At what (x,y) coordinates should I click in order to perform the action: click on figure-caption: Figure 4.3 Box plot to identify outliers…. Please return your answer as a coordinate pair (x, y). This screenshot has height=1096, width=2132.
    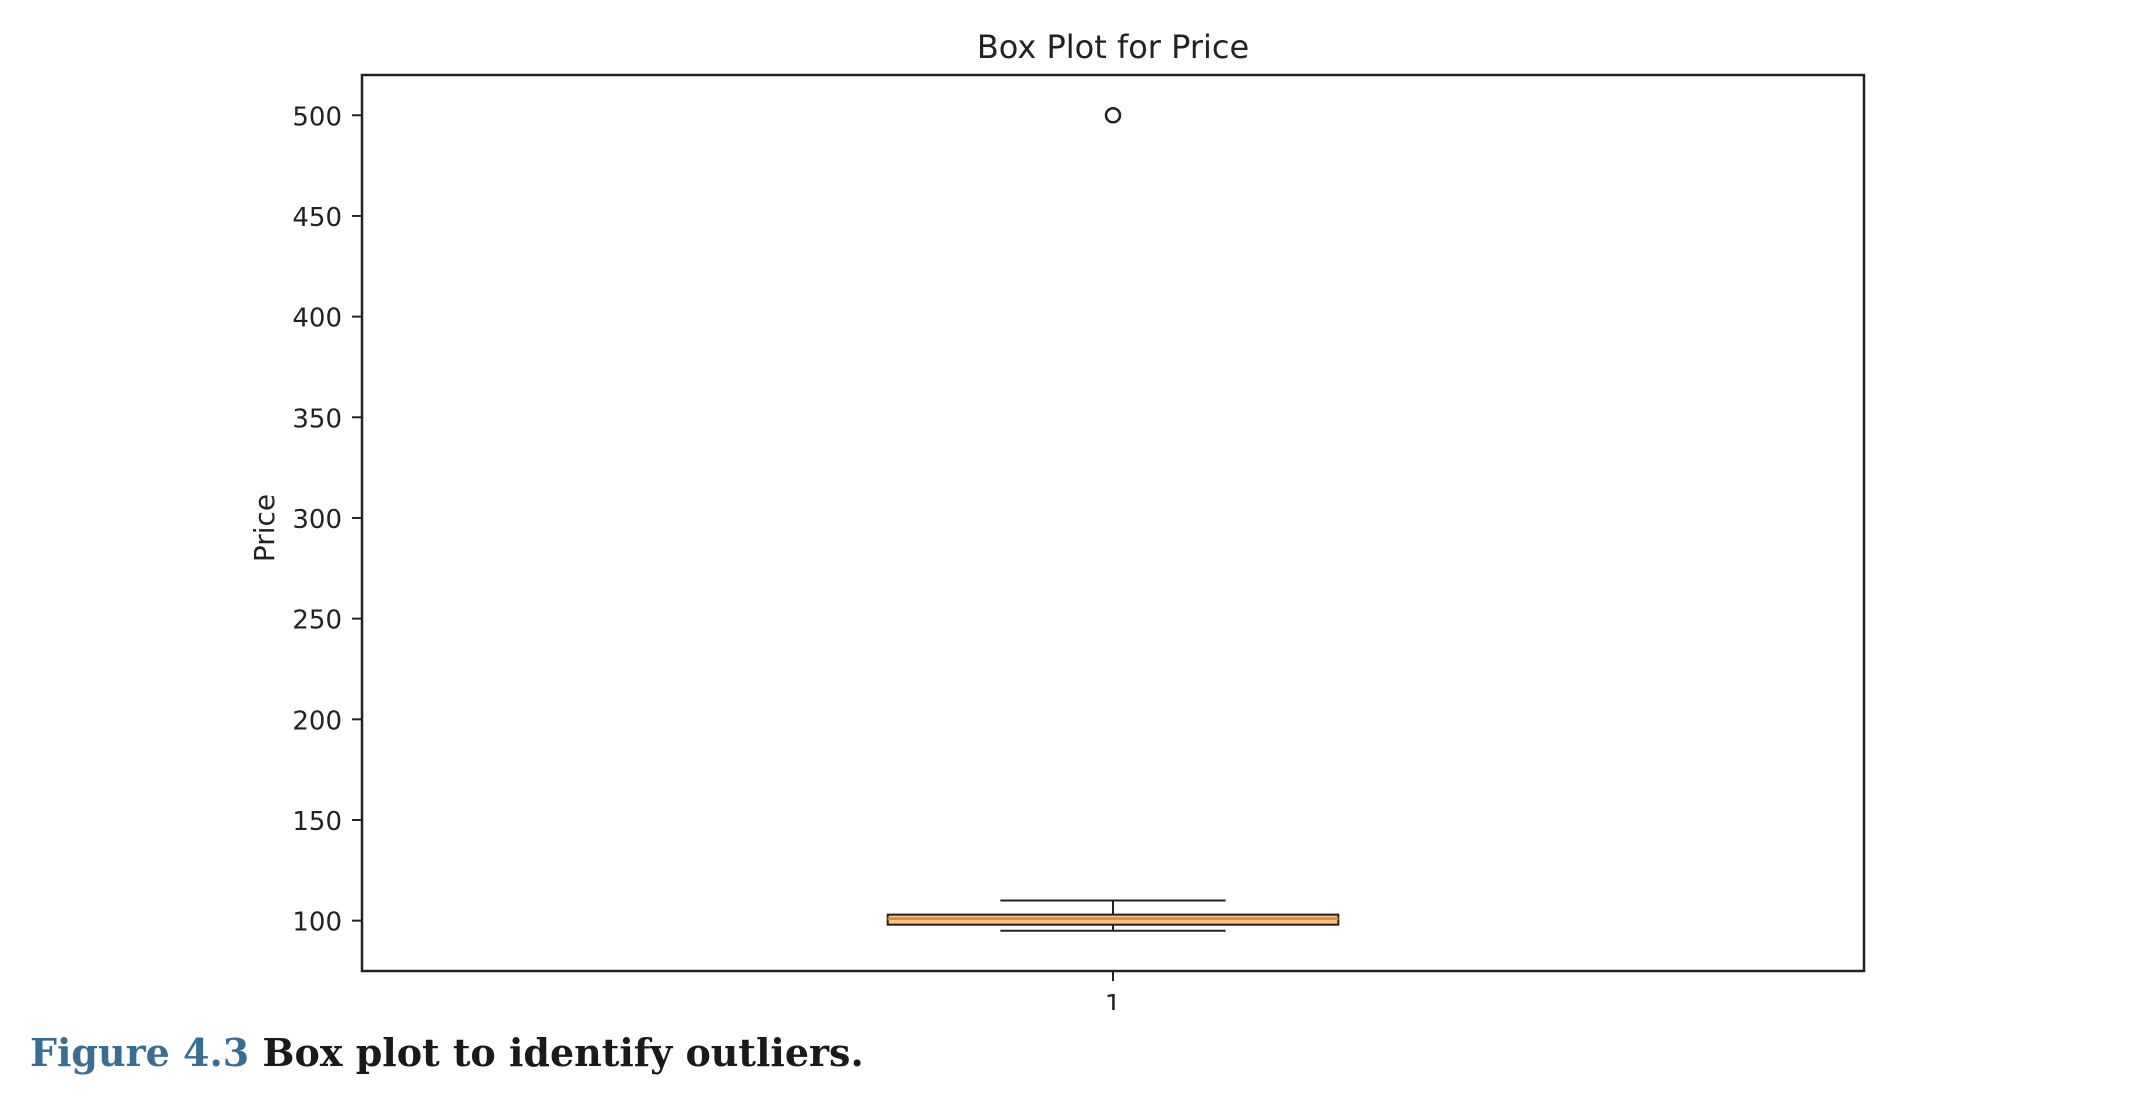
    Looking at the image, I should click on (447, 1053).